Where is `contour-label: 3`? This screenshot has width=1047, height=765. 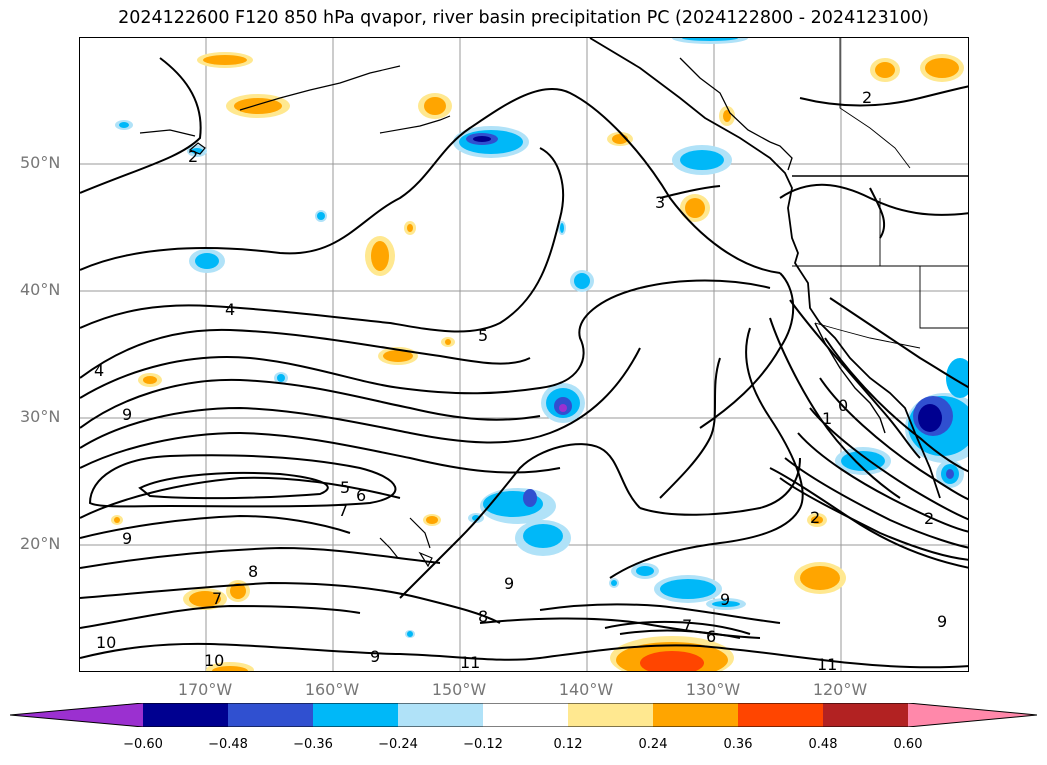
contour-label: 3 is located at coordinates (660, 202).